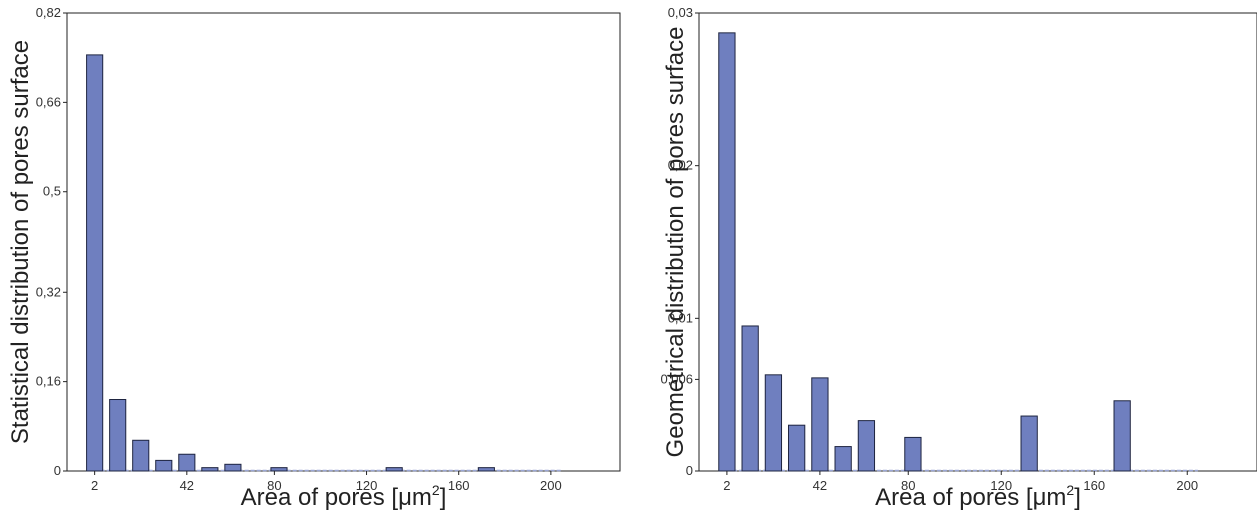 Image resolution: width=1257 pixels, height=525 pixels. Describe the element at coordinates (680, 165) in the screenshot. I see `y-tick-label: 0,02` at that location.